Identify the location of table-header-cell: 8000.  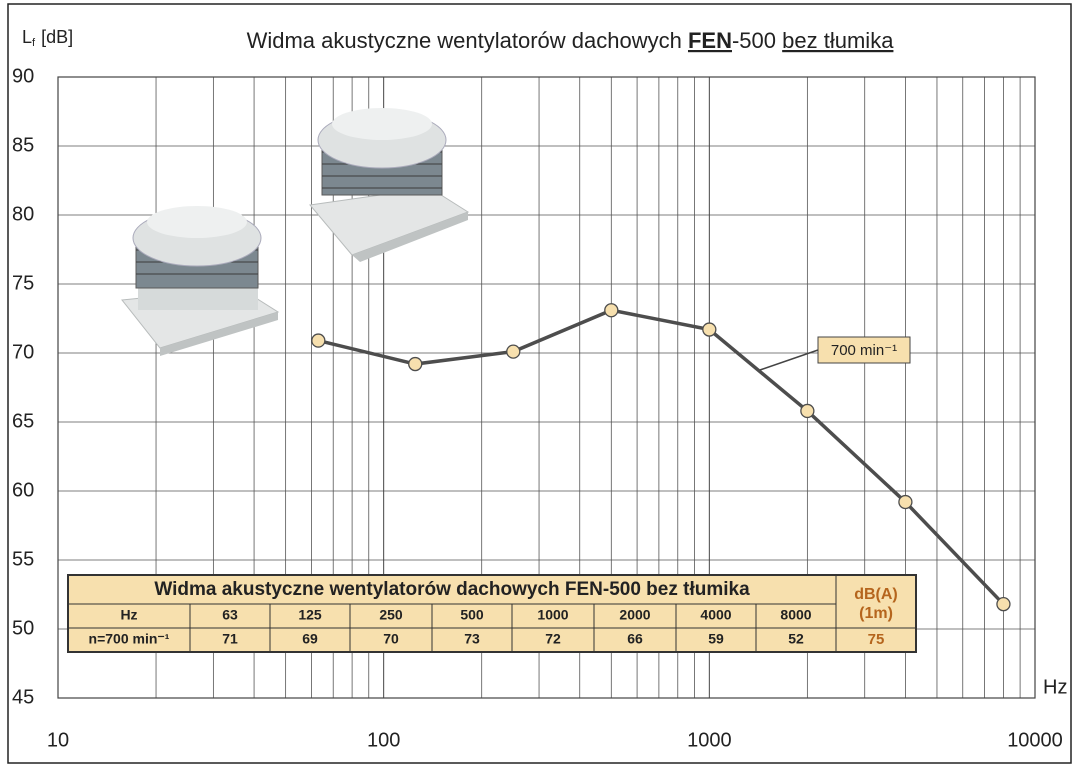
(795, 615).